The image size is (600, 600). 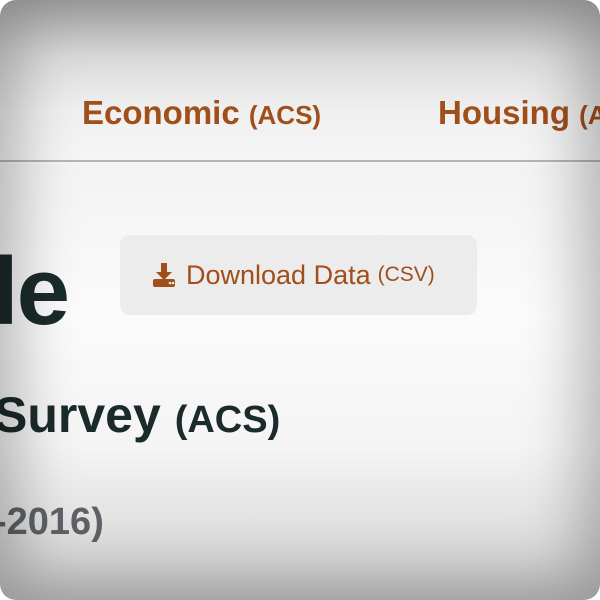 I want to click on nav-link-economic-label: Economic, so click(x=161, y=112).